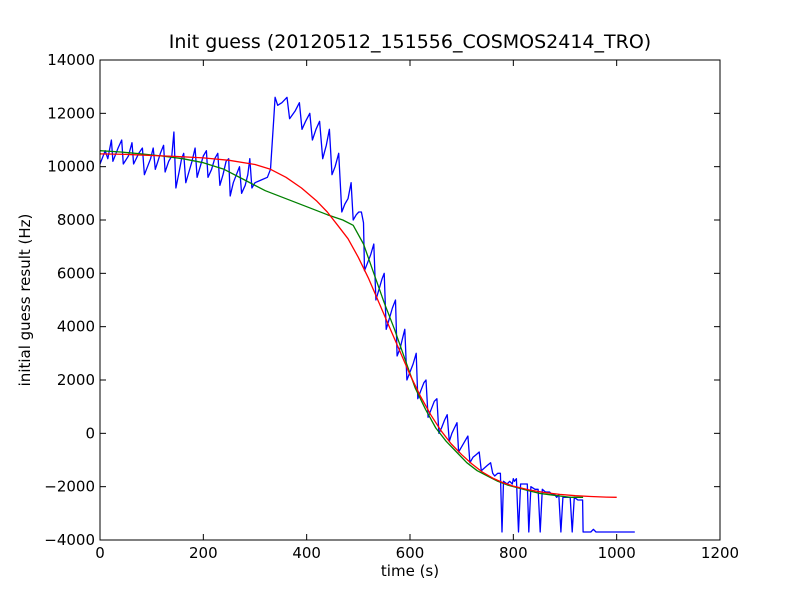 This screenshot has height=600, width=800. What do you see at coordinates (69, 540) in the screenshot?
I see `y-tick-label: −4000` at bounding box center [69, 540].